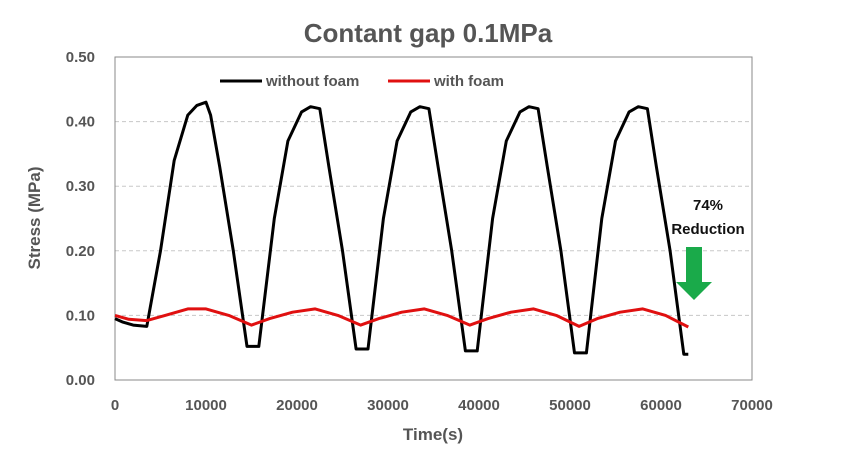  I want to click on legend-label-without-foam: without foam, so click(312, 81).